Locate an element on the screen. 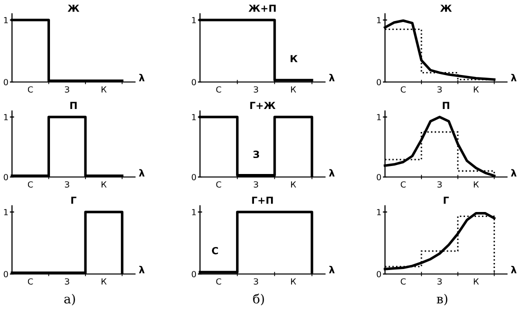  chart-title: Г+Ж is located at coordinates (263, 105).